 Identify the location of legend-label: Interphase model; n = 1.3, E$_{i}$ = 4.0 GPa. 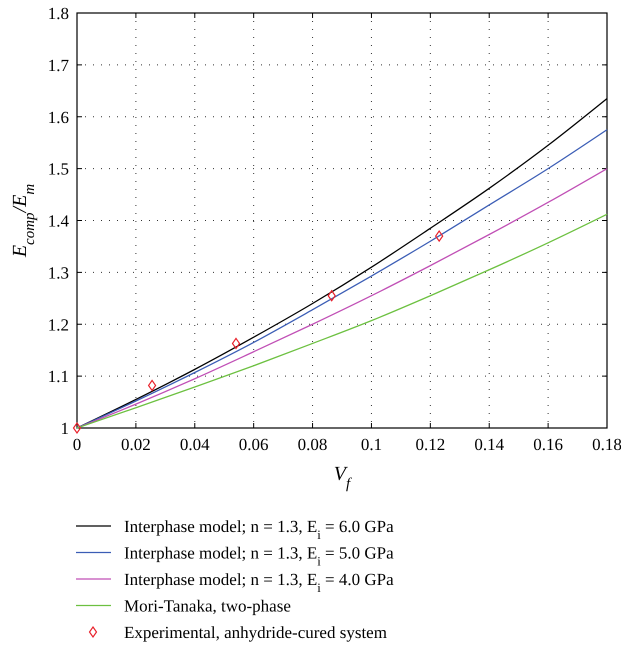
(259, 582).